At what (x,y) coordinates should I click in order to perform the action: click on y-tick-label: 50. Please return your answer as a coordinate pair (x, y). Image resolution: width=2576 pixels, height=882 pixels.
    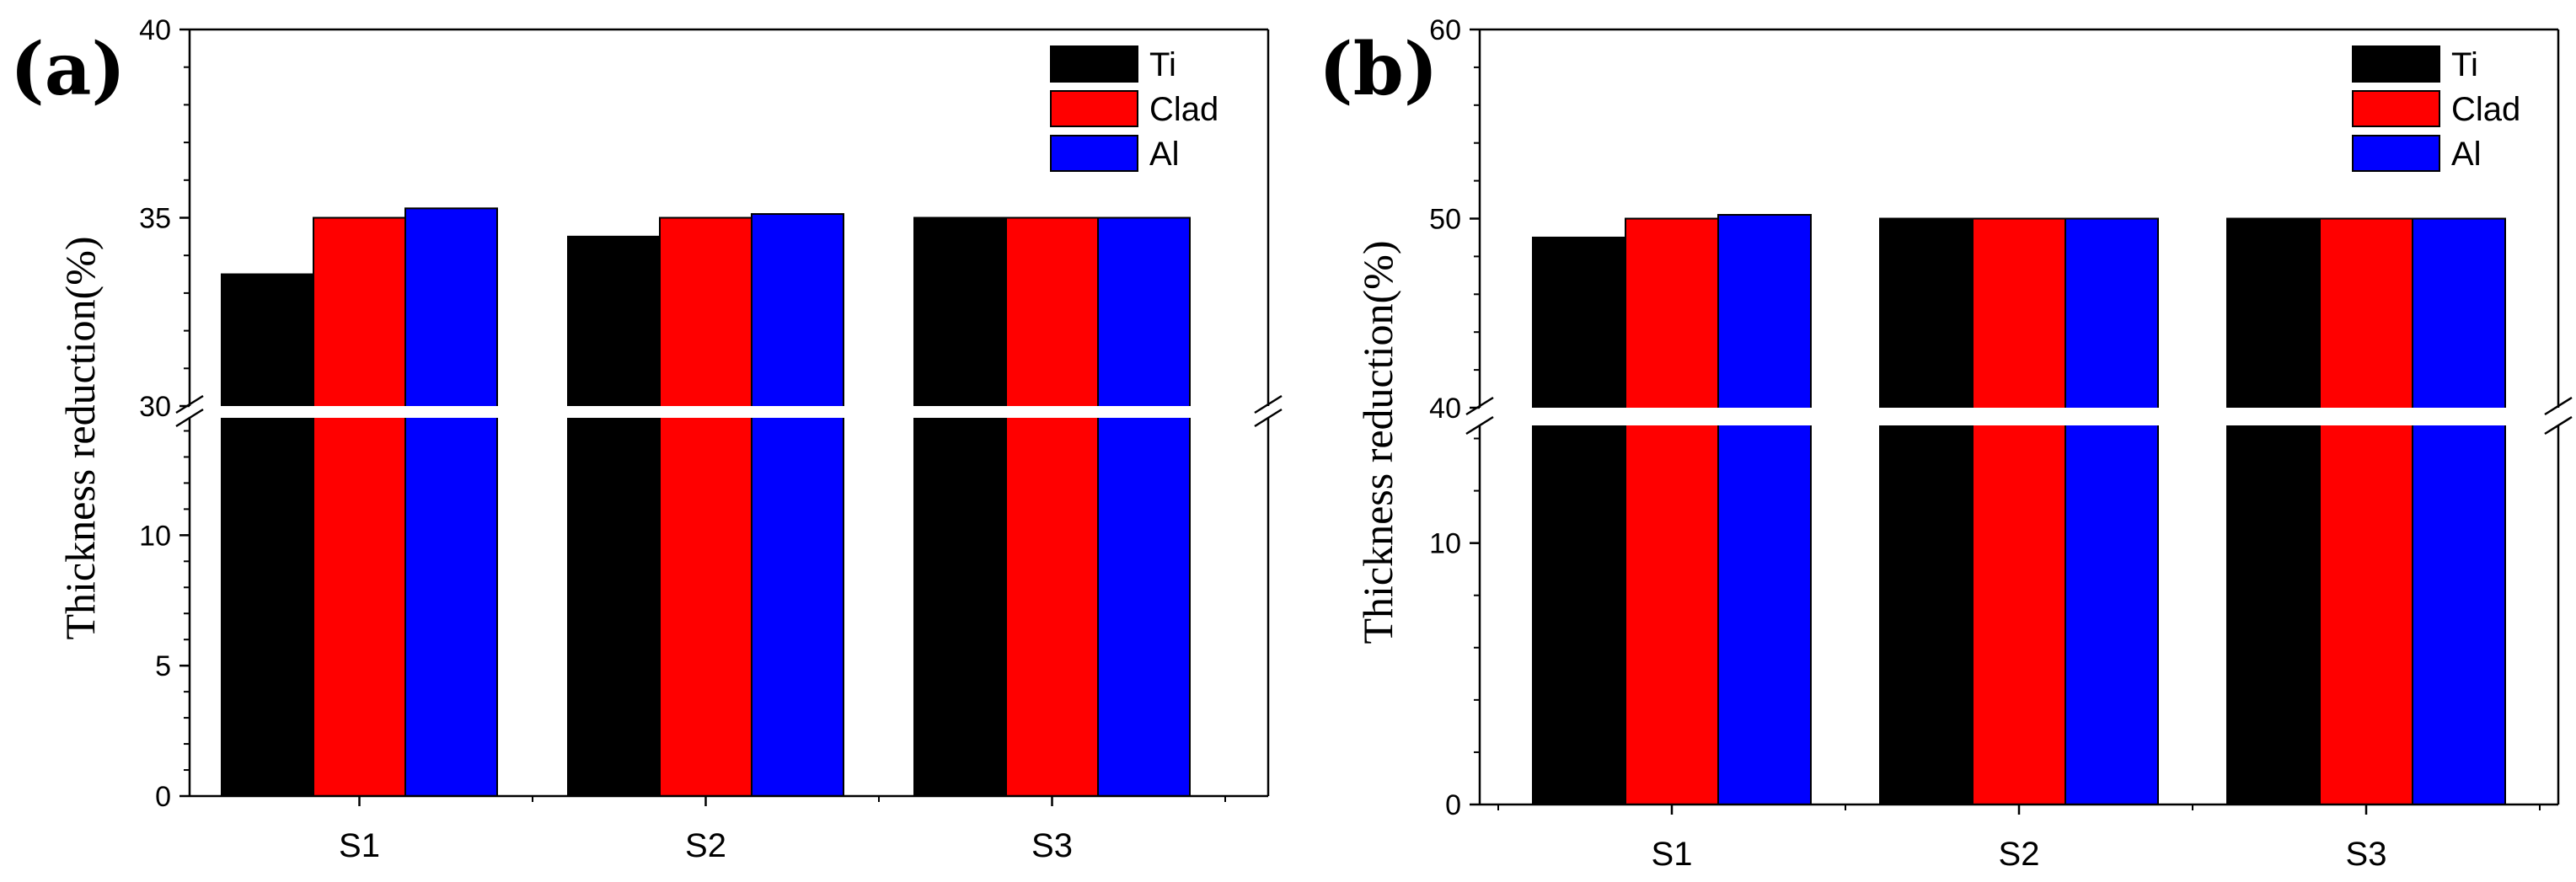
    Looking at the image, I should click on (1445, 220).